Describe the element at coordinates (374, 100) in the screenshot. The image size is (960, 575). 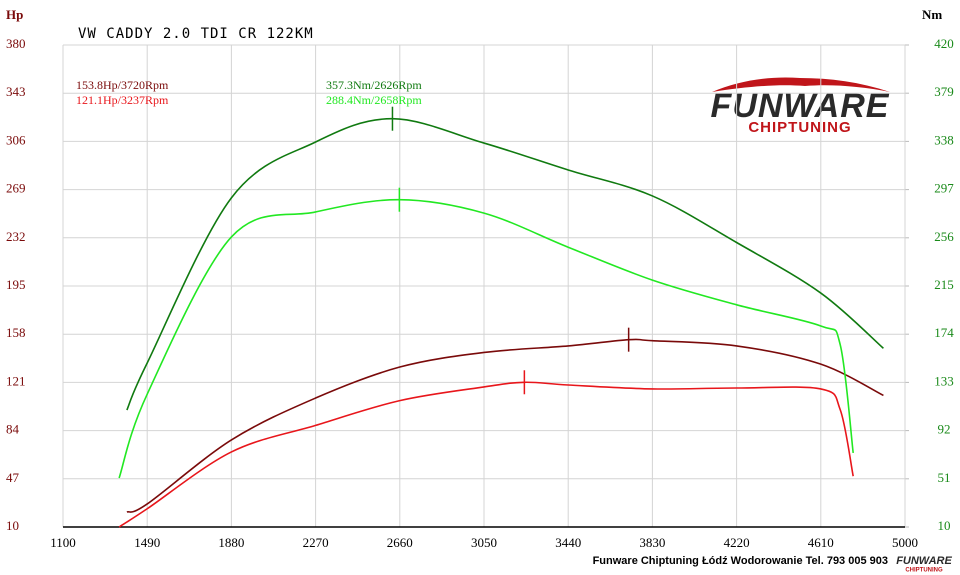
I see `legend-entry: 288.4Nm/2658Rpm` at that location.